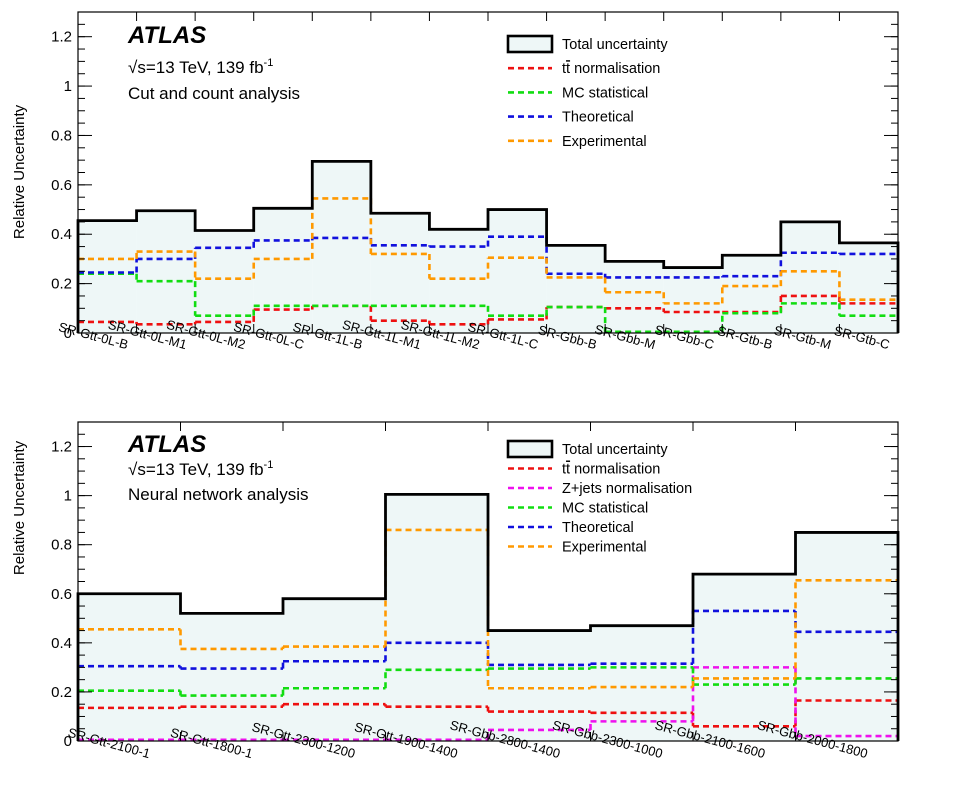  What do you see at coordinates (214, 93) in the screenshot?
I see `analysis-label: Cut and count analysis` at bounding box center [214, 93].